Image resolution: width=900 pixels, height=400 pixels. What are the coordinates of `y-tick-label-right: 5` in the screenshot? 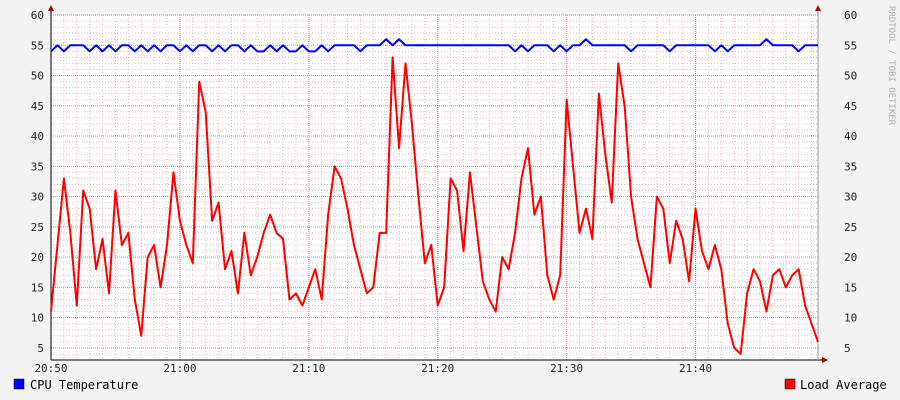 It's located at (847, 348).